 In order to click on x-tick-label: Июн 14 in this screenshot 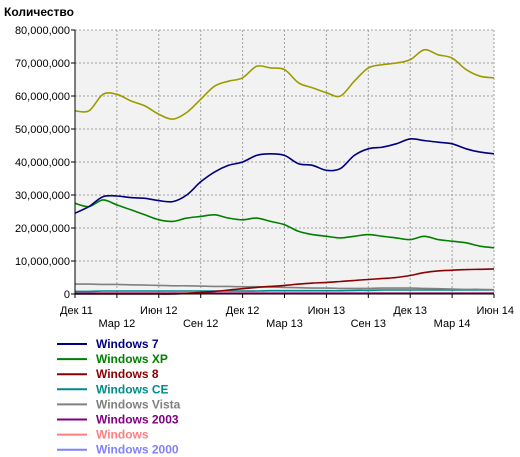, I will do `click(495, 311)`.